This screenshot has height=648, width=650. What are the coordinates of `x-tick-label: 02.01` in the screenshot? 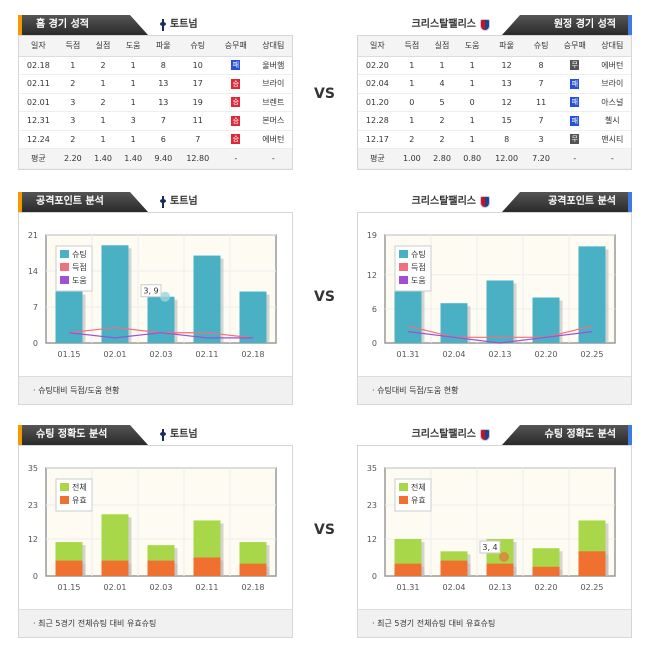 It's located at (115, 587).